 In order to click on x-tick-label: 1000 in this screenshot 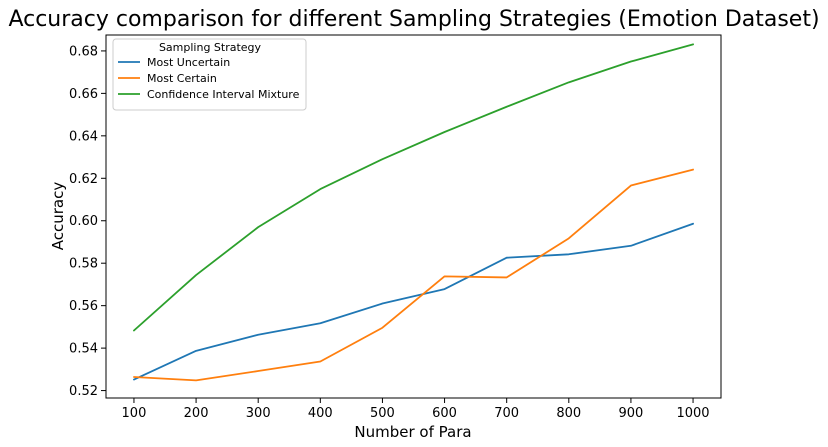, I will do `click(692, 413)`.